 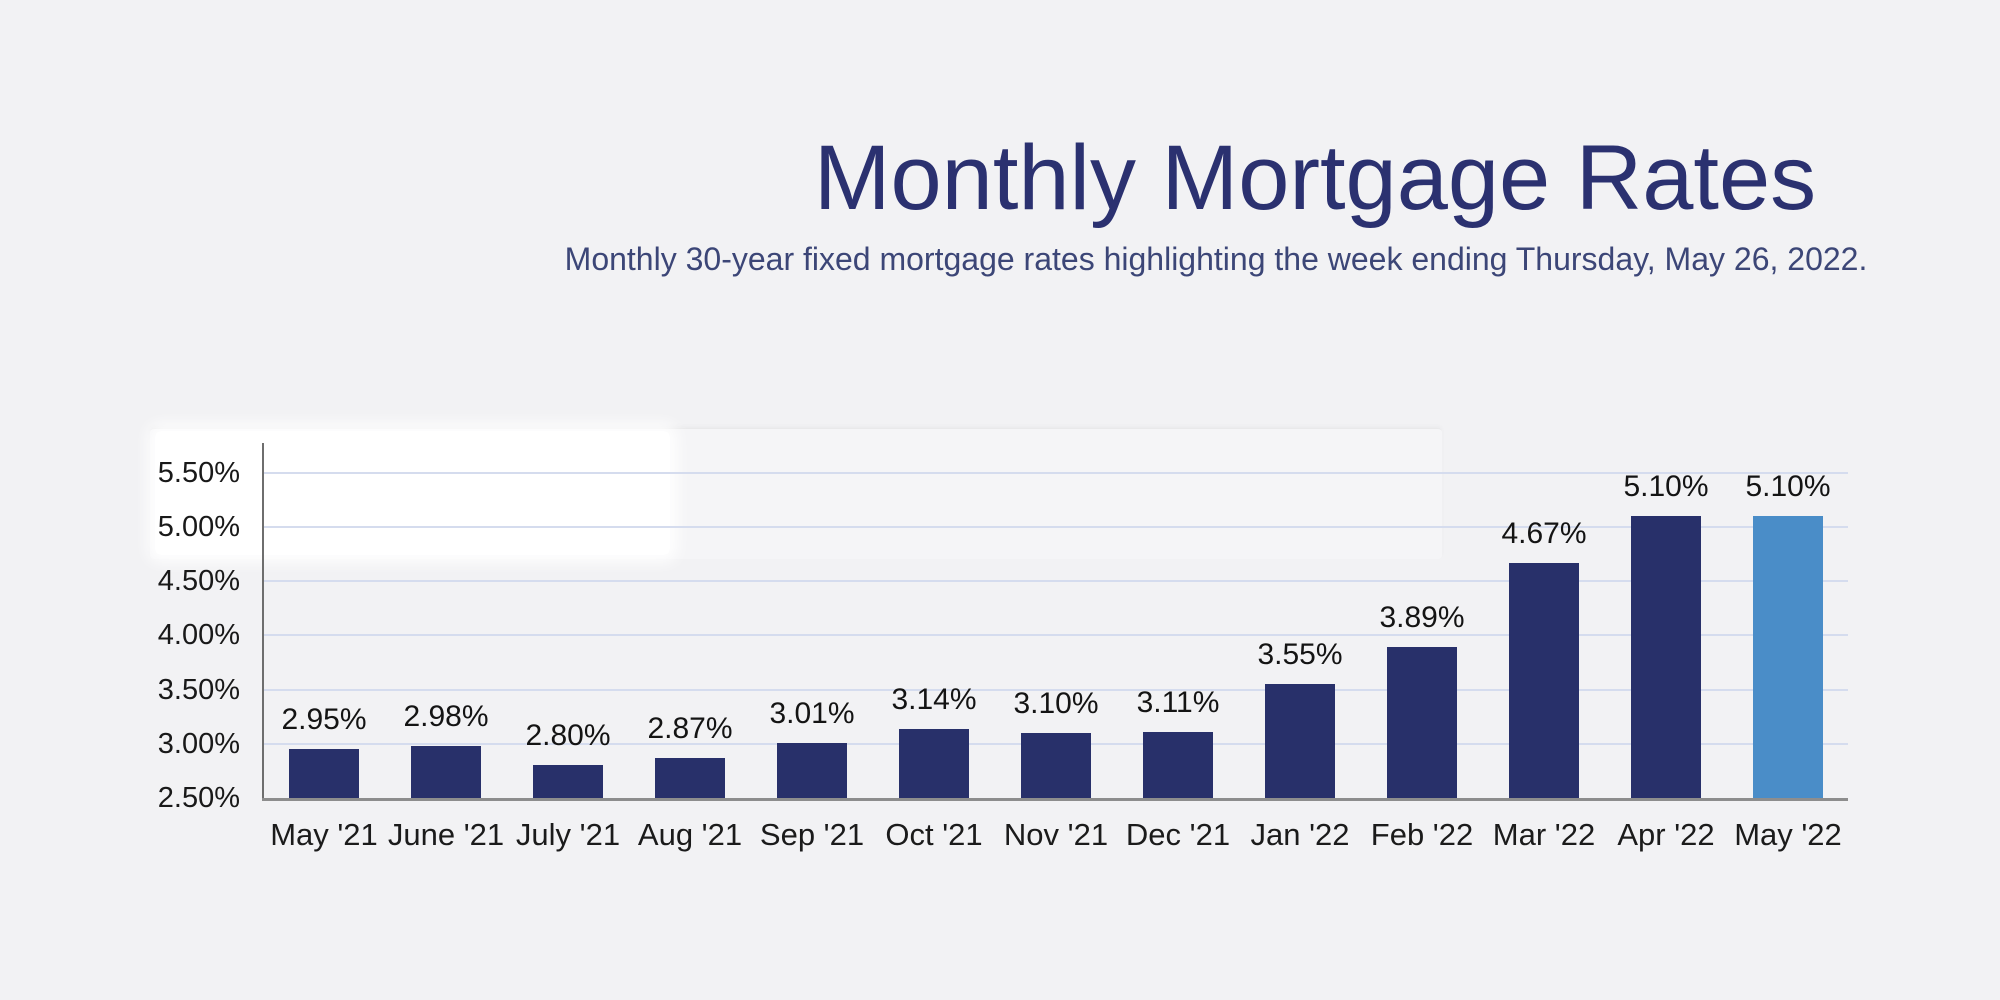 What do you see at coordinates (198, 581) in the screenshot?
I see `y-axis-tick-label: 4.50%` at bounding box center [198, 581].